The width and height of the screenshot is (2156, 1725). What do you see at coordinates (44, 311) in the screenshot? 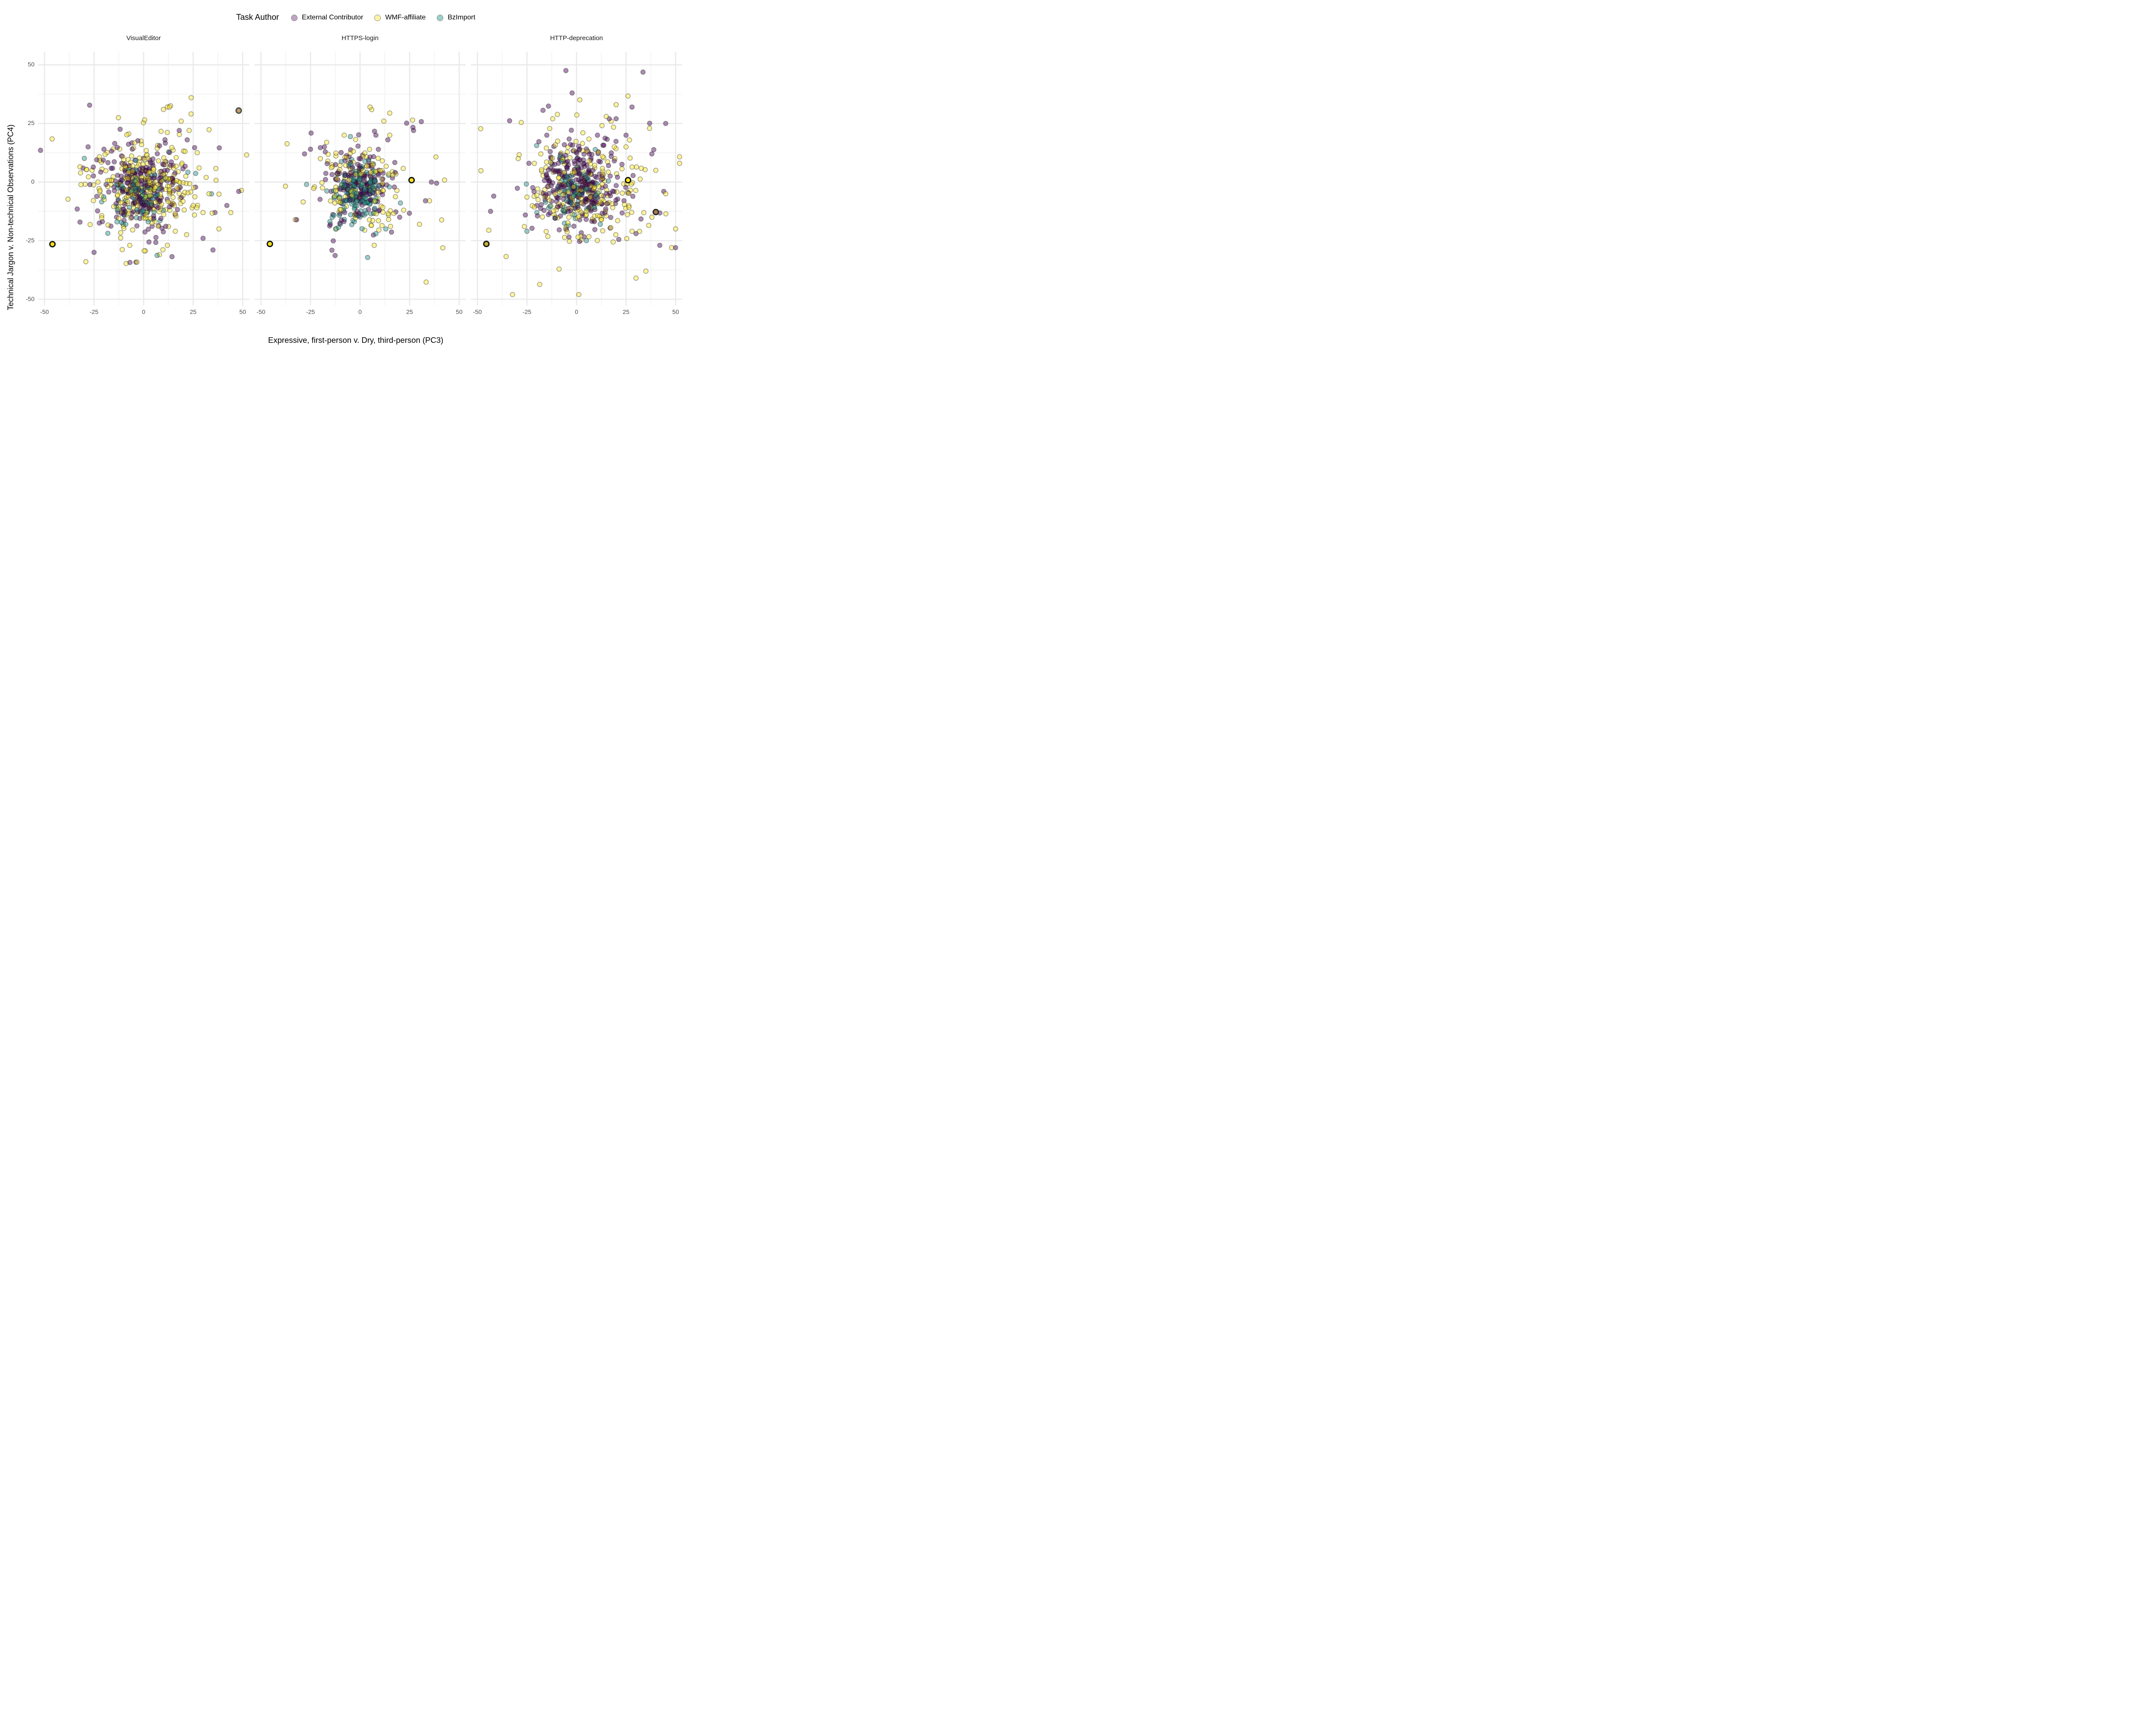
I see `x-tick-label: -50` at bounding box center [44, 311].